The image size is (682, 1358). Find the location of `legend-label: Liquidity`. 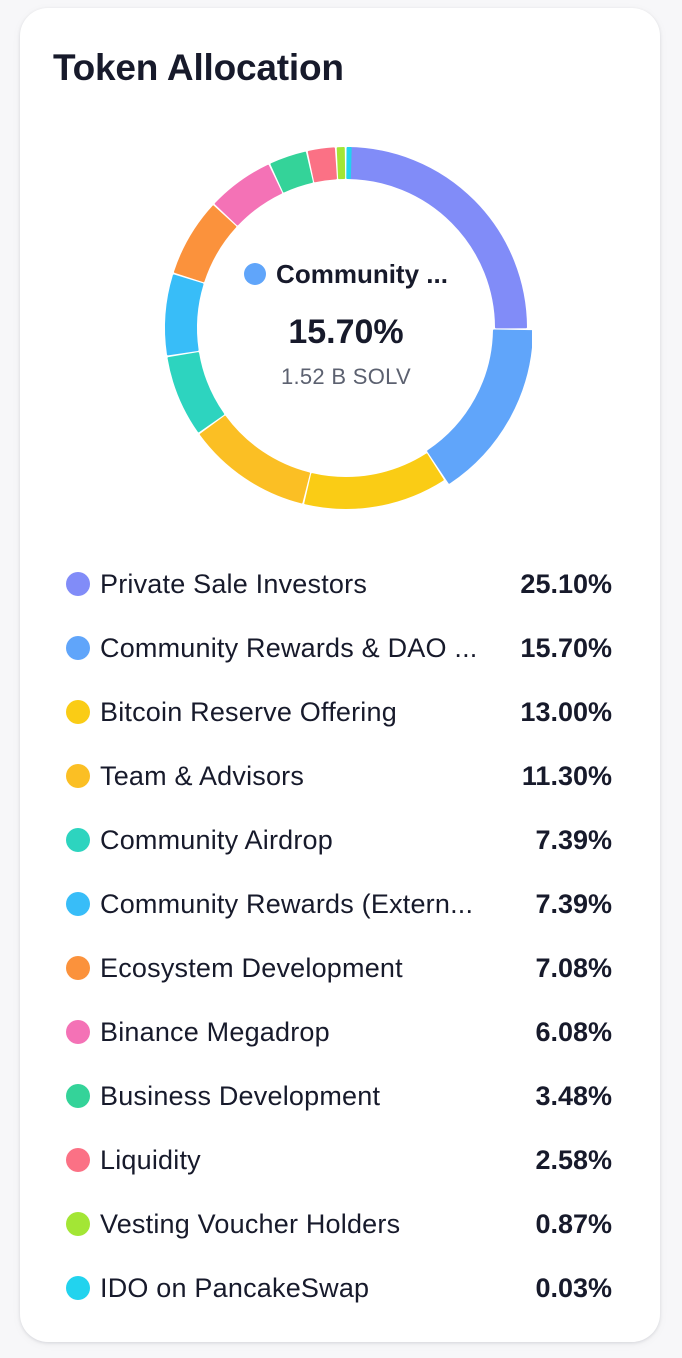

legend-label: Liquidity is located at coordinates (150, 1159).